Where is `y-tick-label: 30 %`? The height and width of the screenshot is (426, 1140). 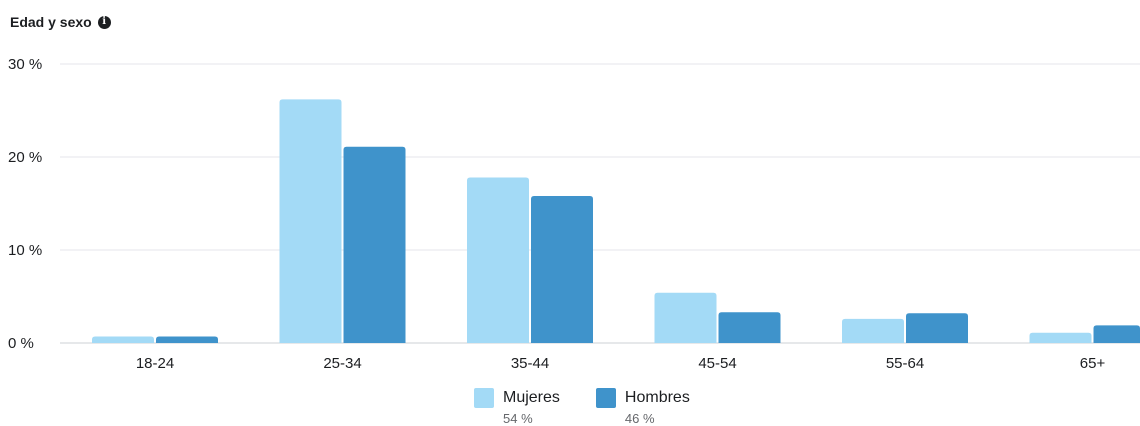
y-tick-label: 30 % is located at coordinates (25, 64).